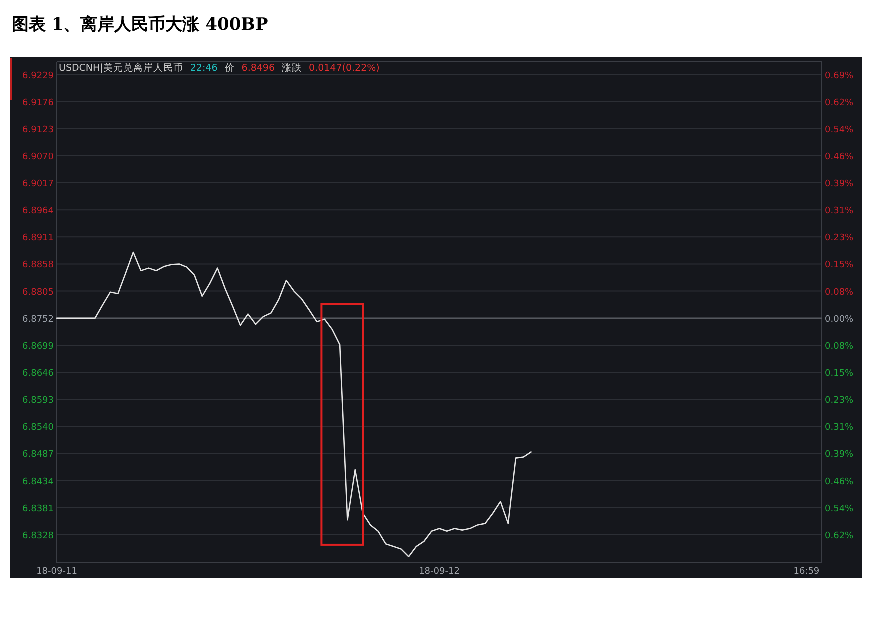 Image resolution: width=870 pixels, height=628 pixels. What do you see at coordinates (38, 536) in the screenshot?
I see `y-tick-label: 6.8328` at bounding box center [38, 536].